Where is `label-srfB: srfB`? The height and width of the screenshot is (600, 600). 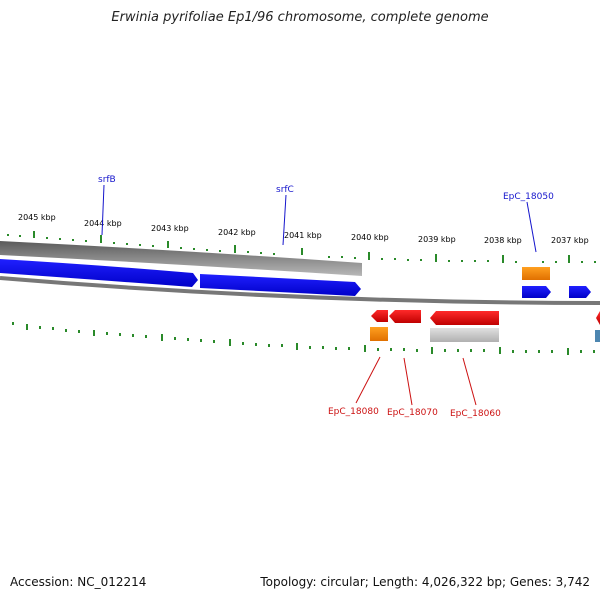
label-srfB: srfB is located at coordinates (107, 180).